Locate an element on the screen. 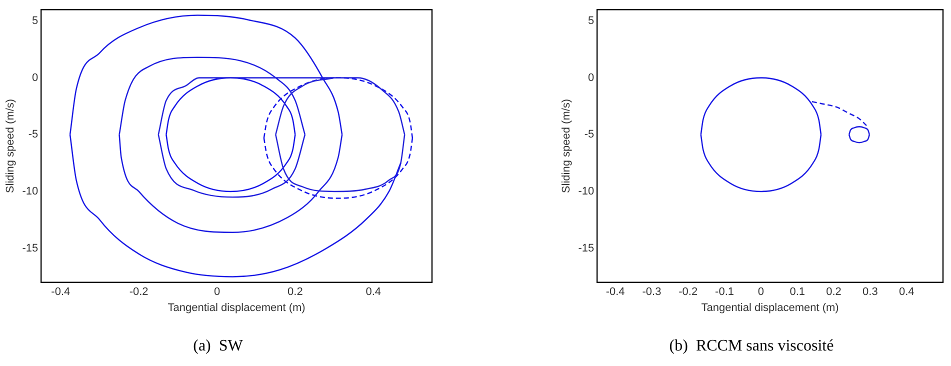  text: (b) RCCM sans viscosité is located at coordinates (751, 346).